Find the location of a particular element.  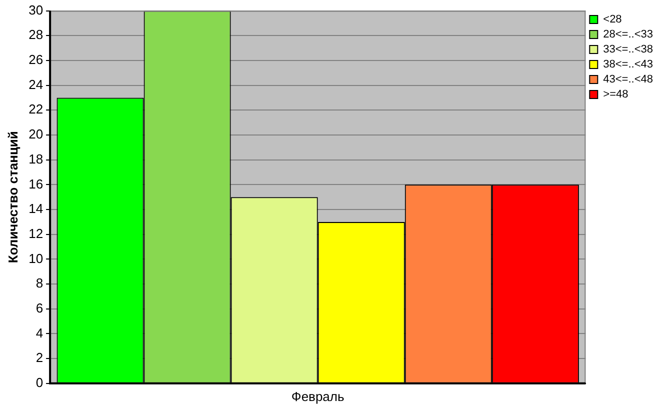

y-axis-title: Количество станций is located at coordinates (12, 197).